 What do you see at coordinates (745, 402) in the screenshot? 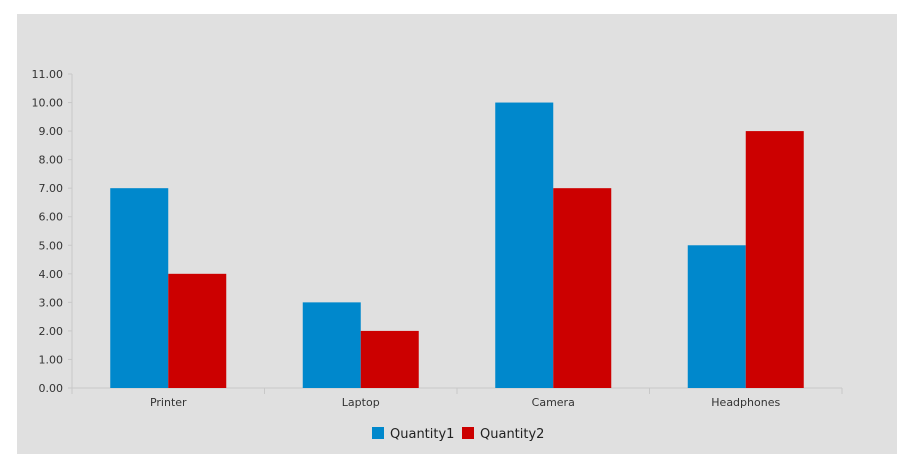
I see `x-category-label: Headphones` at bounding box center [745, 402].